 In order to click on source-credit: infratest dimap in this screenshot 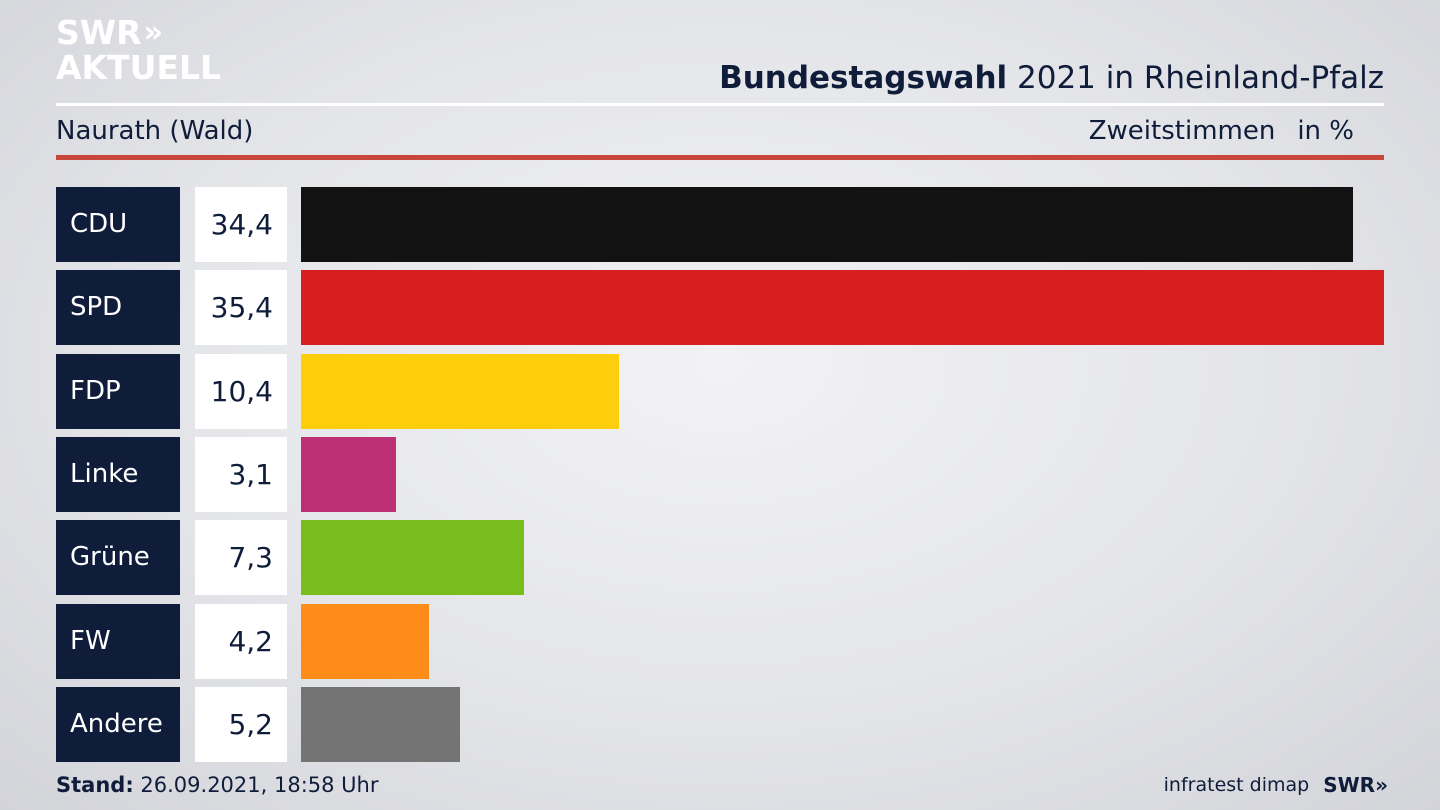, I will do `click(1236, 785)`.